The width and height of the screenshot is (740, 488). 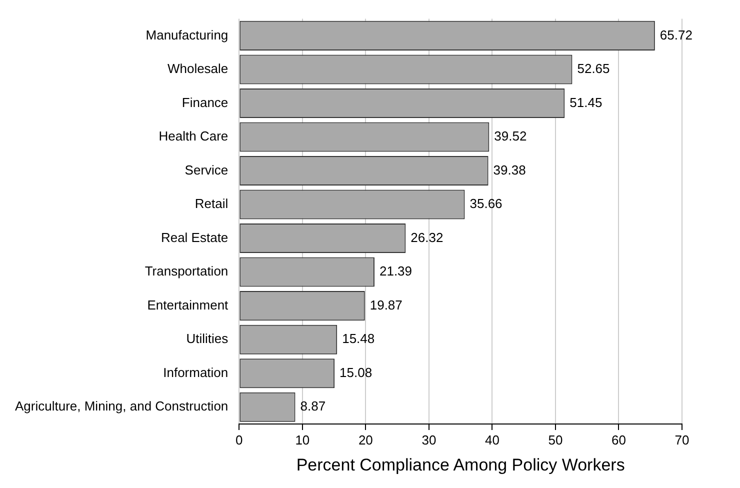 I want to click on data-label: 15.08, so click(x=356, y=372).